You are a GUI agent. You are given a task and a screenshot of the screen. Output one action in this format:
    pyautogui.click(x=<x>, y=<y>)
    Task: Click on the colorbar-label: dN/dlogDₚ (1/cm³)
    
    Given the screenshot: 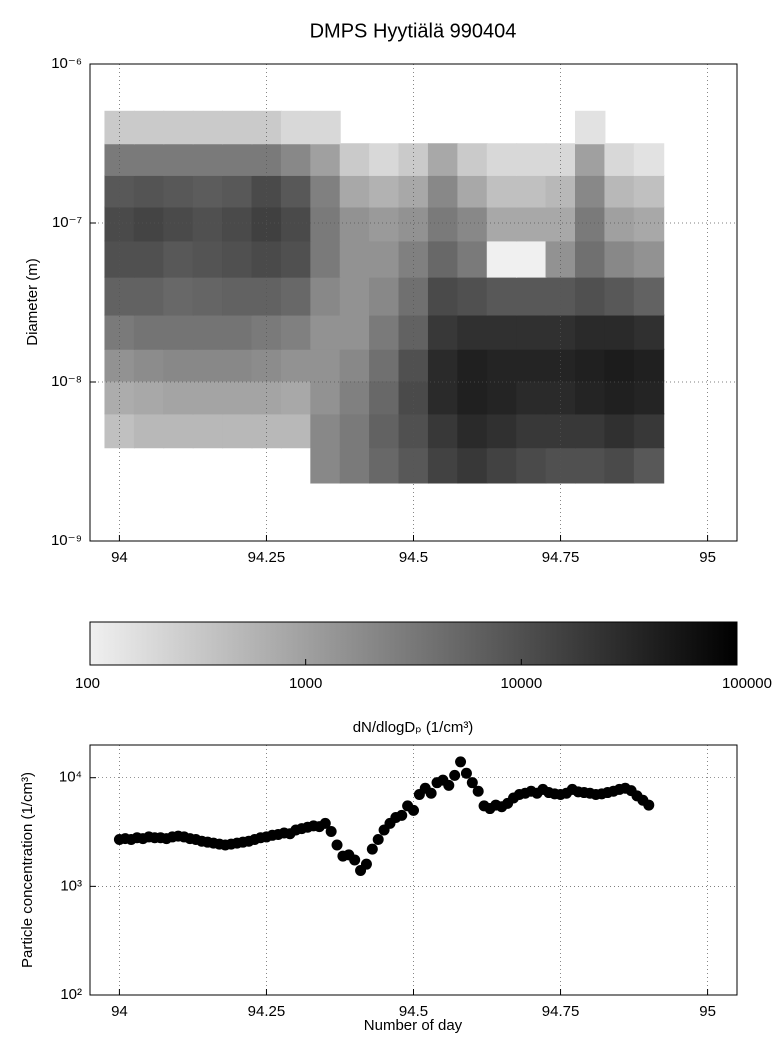 What is the action you would take?
    pyautogui.click(x=413, y=727)
    